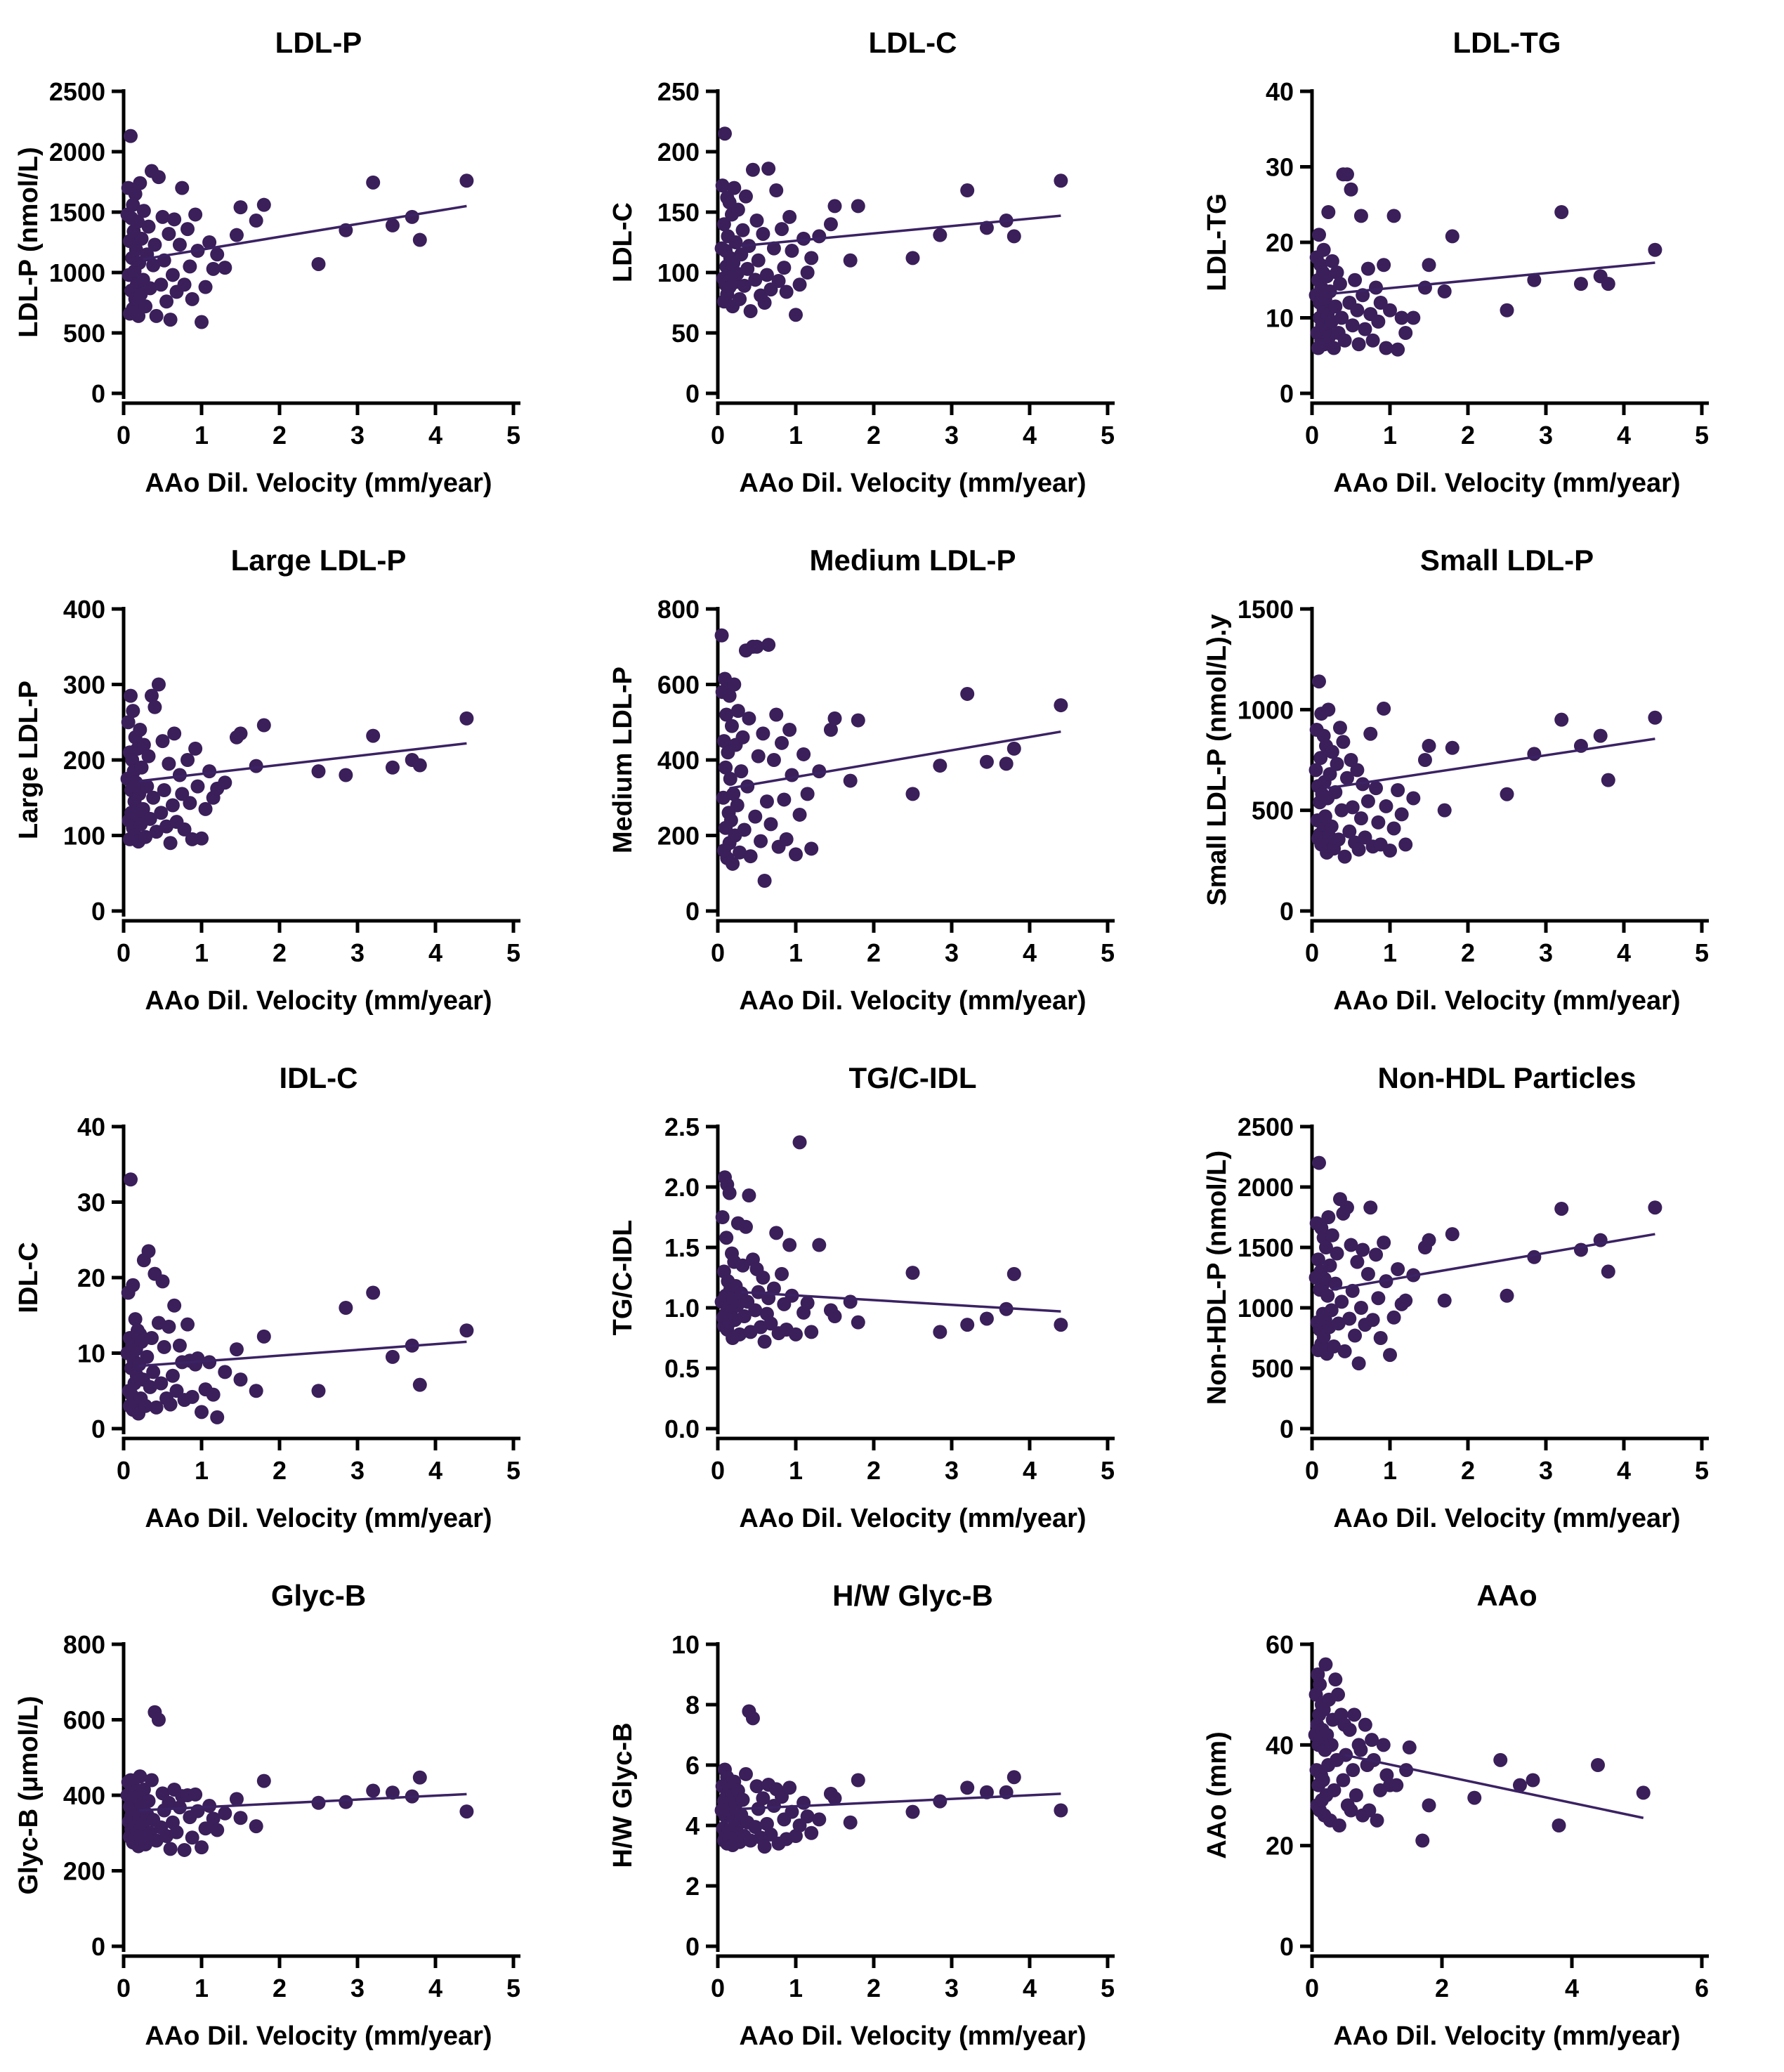  Describe the element at coordinates (98, 1429) in the screenshot. I see `y-tick-label: 0` at that location.